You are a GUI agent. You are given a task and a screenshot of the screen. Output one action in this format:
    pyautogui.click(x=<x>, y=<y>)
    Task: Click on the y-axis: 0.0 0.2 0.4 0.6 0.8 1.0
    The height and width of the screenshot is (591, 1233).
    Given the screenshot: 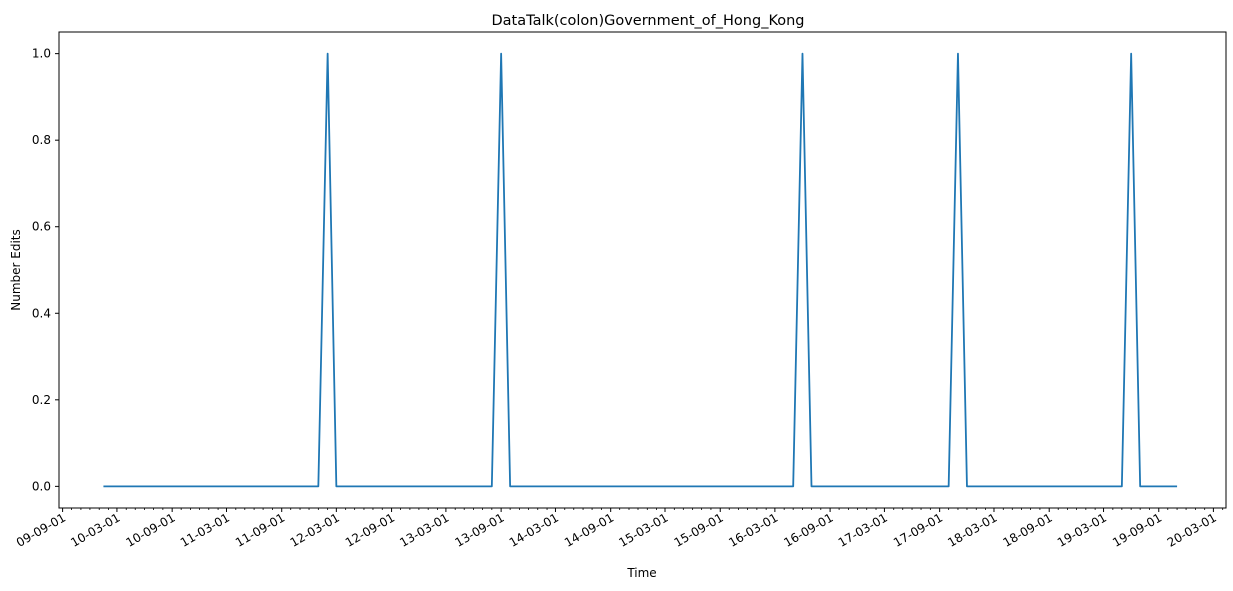 What is the action you would take?
    pyautogui.click(x=45, y=270)
    